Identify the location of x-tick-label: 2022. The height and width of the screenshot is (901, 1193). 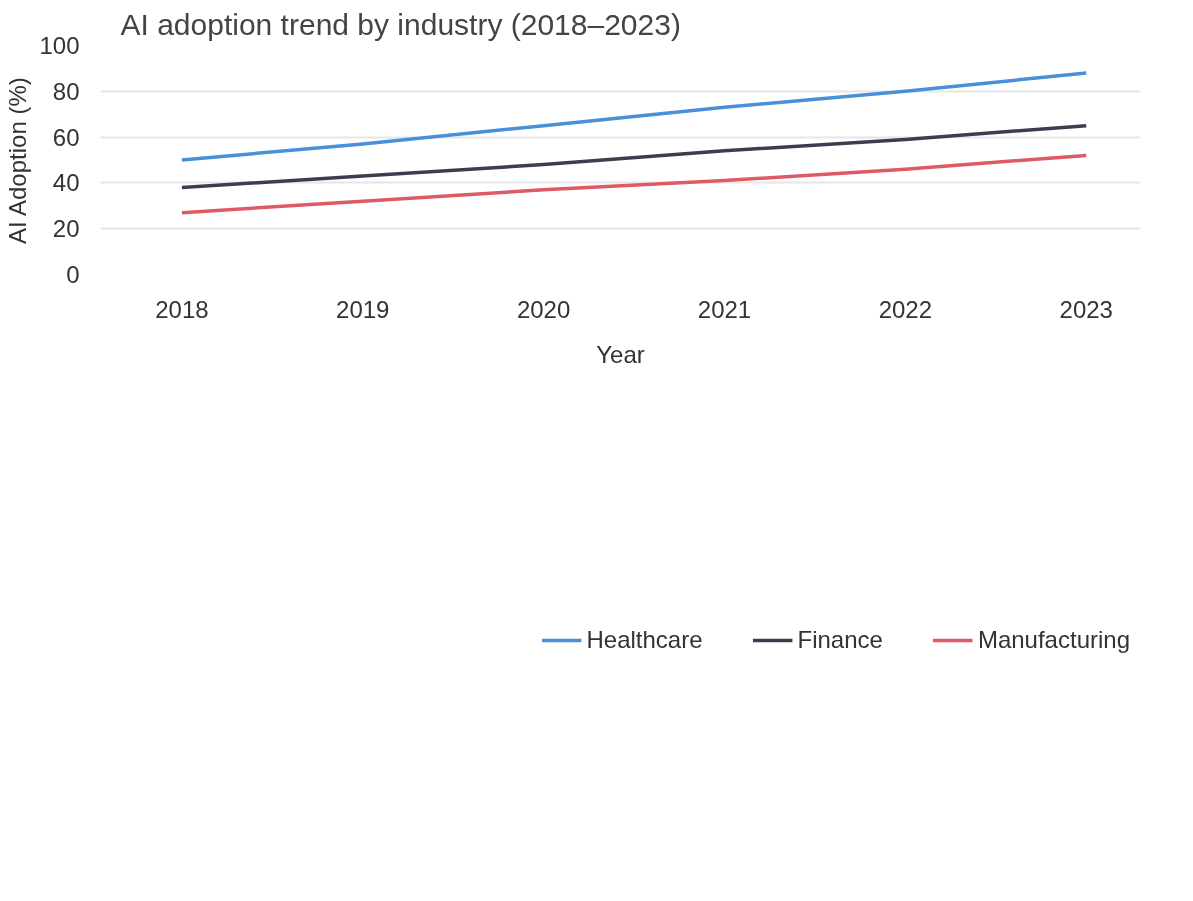
(905, 309).